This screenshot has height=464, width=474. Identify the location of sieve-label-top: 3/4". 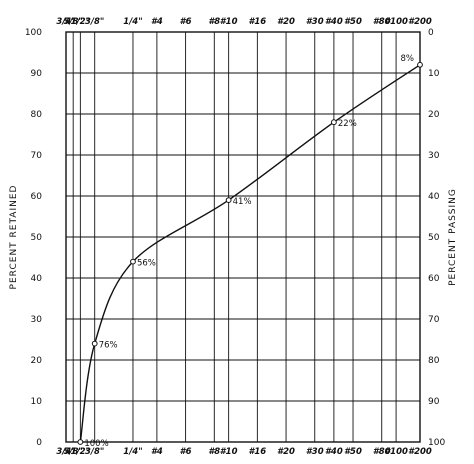
(65, 22).